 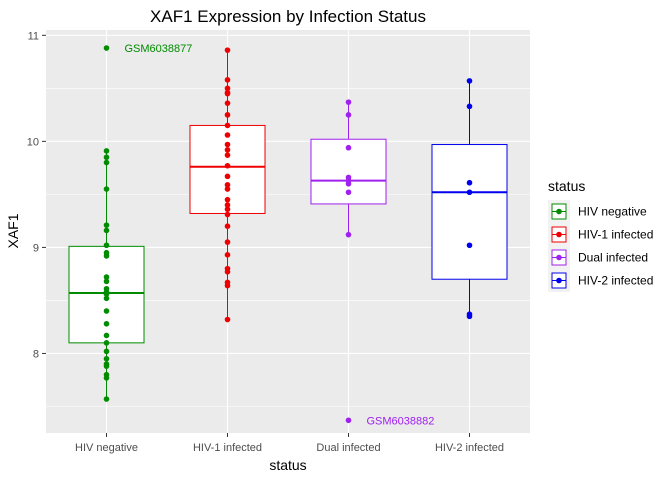 What do you see at coordinates (401, 421) in the screenshot?
I see `sample-annotation: GSM6038882` at bounding box center [401, 421].